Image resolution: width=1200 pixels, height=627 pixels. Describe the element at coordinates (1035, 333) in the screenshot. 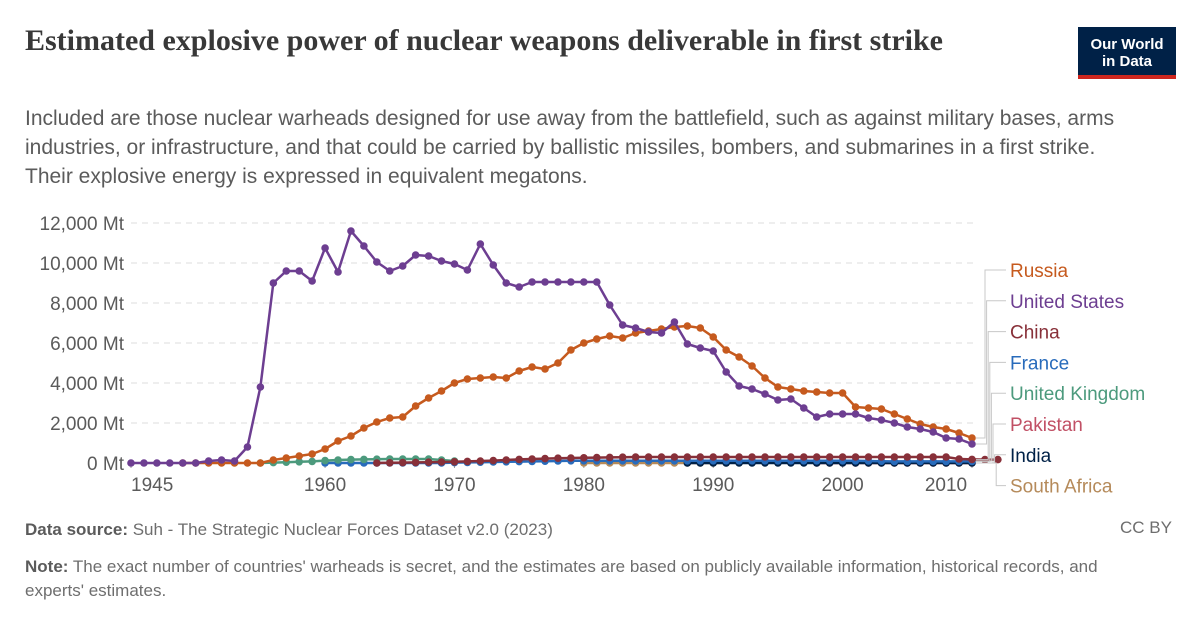

I see `legend-item: China` at that location.